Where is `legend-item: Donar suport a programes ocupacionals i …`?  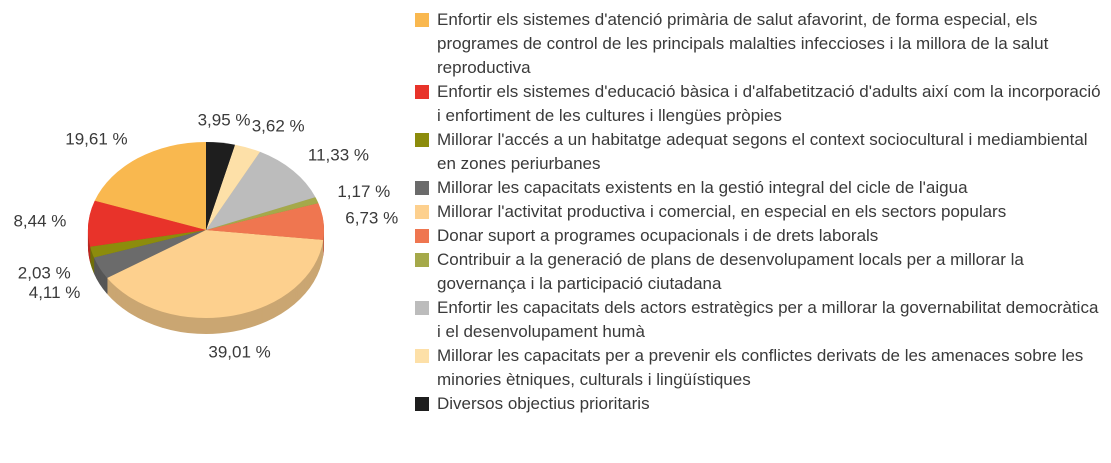
legend-item: Donar suport a programes ocupacionals i … is located at coordinates (760, 236).